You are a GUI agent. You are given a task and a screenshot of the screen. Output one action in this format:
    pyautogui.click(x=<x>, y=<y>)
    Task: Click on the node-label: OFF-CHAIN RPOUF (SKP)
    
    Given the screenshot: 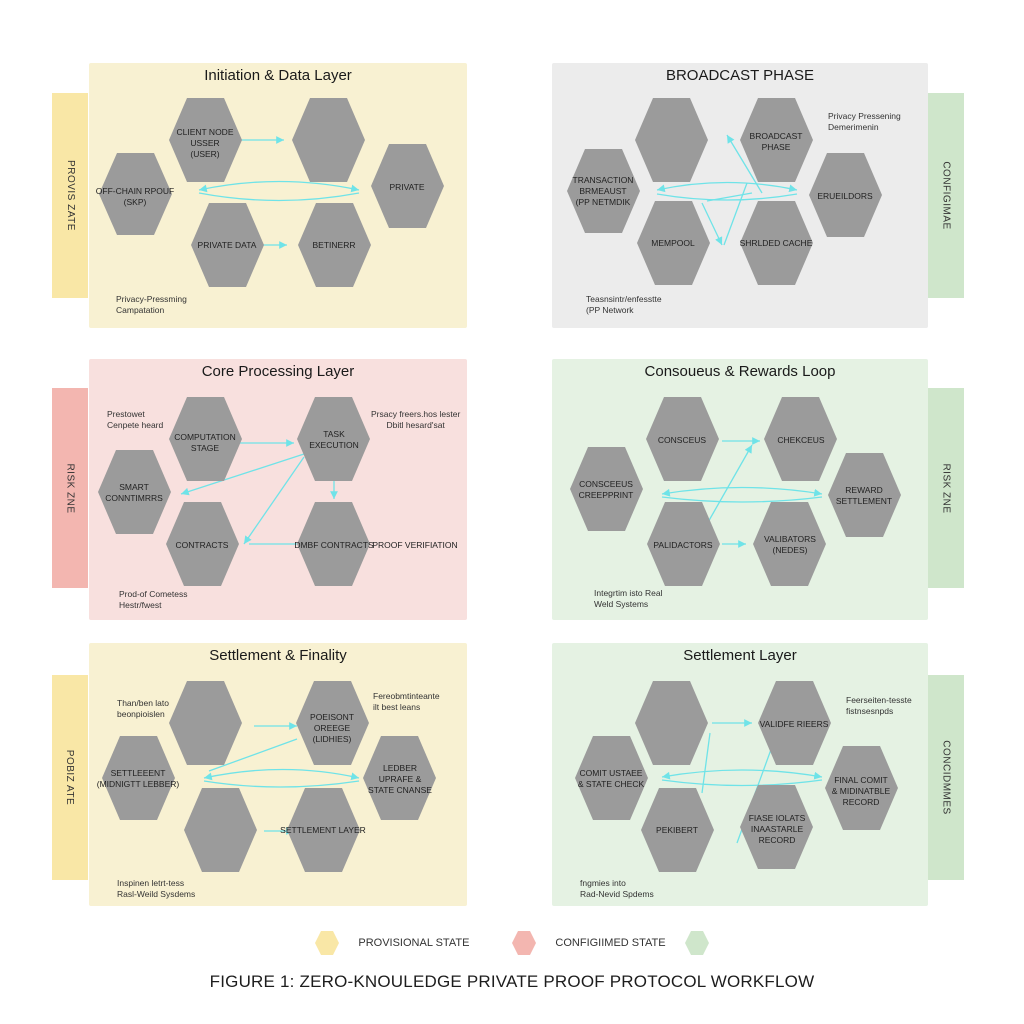 What is the action you would take?
    pyautogui.click(x=135, y=196)
    